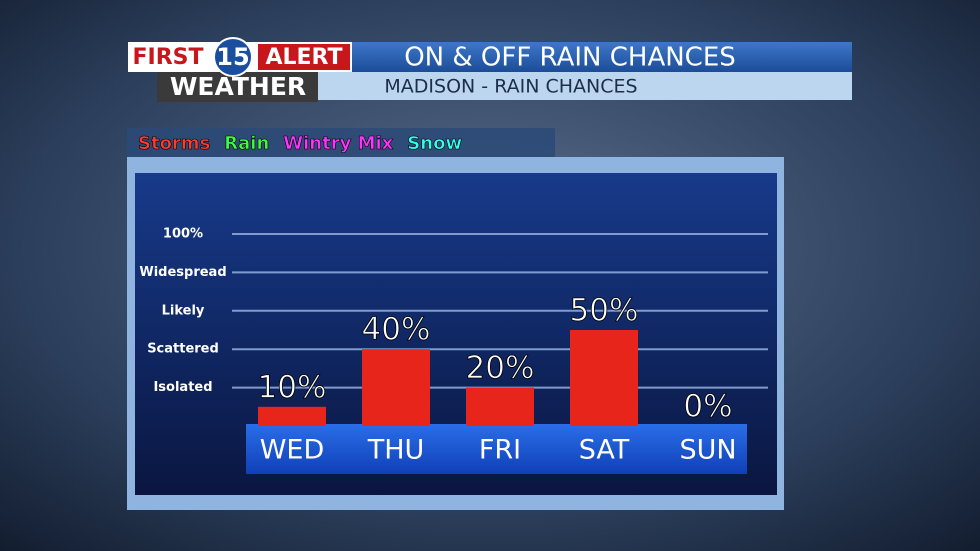 This screenshot has width=980, height=551. I want to click on x-tick-label: WED, so click(292, 450).